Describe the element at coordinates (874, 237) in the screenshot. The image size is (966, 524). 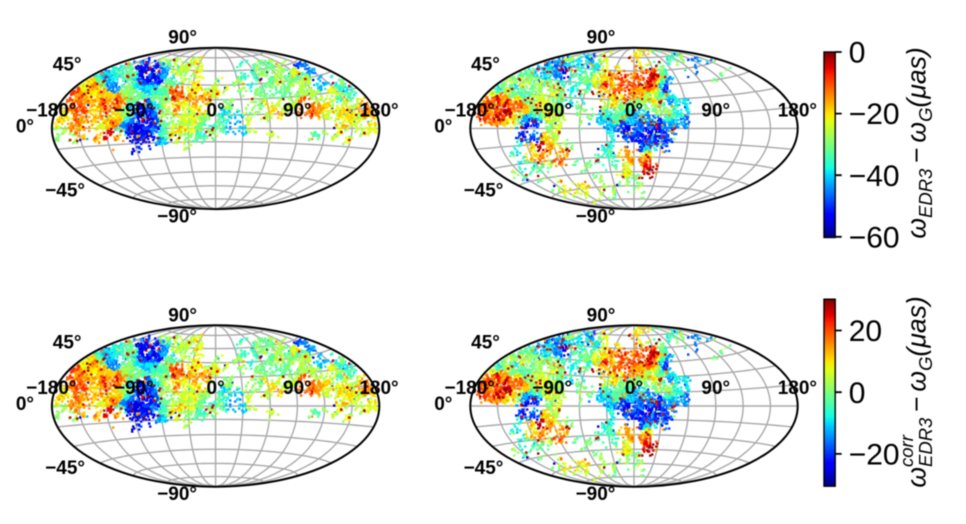
I see `svg-text: −60` at that location.